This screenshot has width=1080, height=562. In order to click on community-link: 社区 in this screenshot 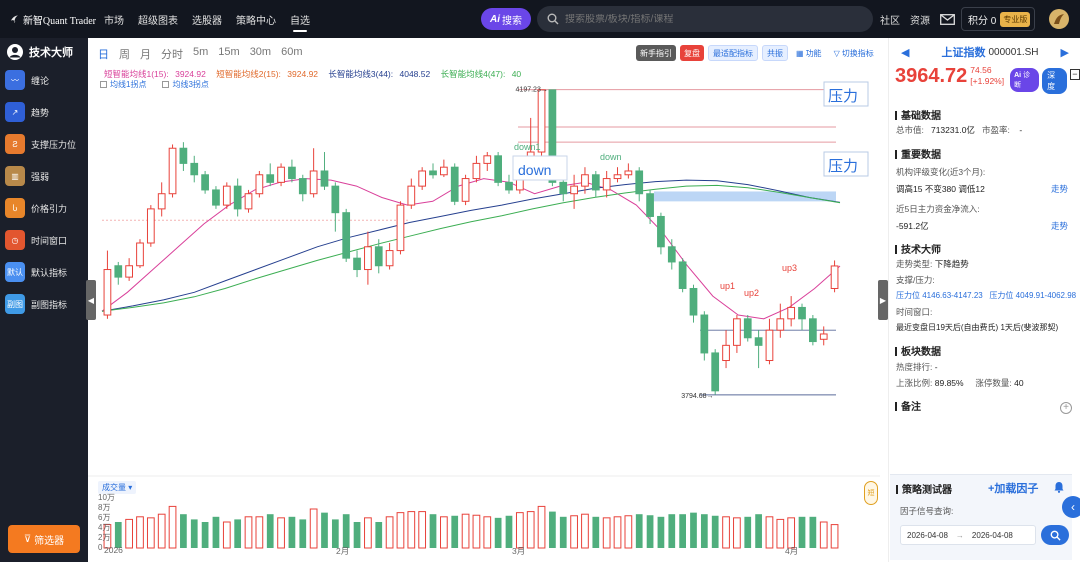, I will do `click(890, 21)`.